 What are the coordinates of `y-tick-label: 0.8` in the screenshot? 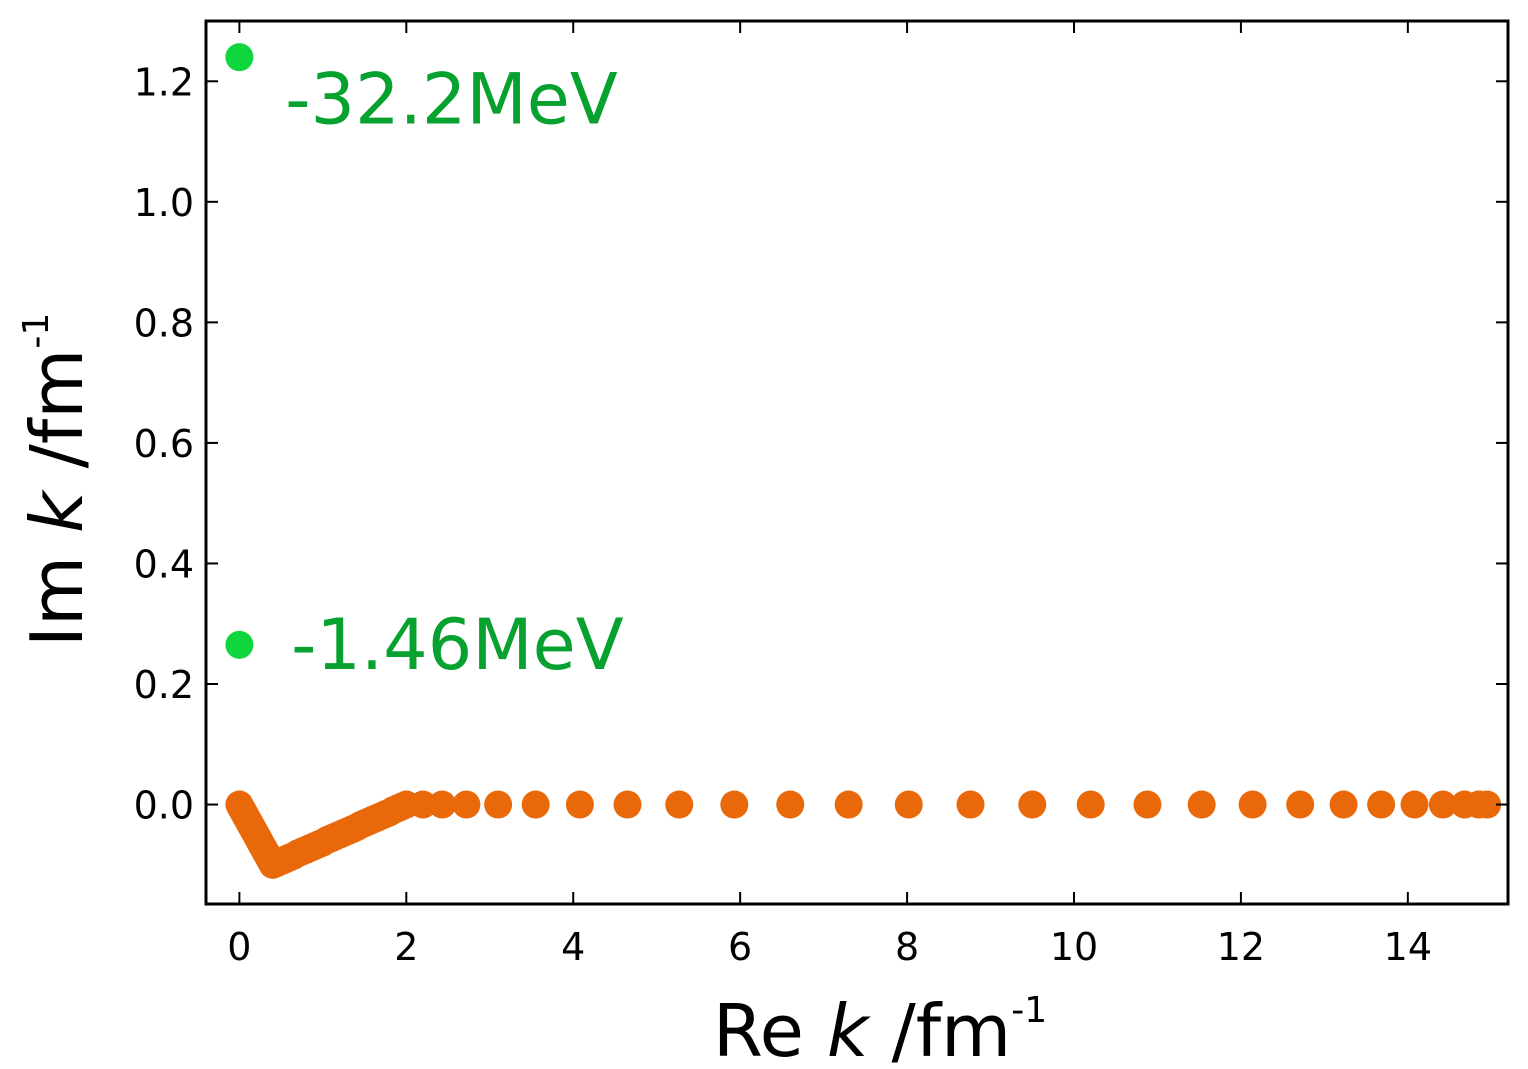 It's located at (164, 323).